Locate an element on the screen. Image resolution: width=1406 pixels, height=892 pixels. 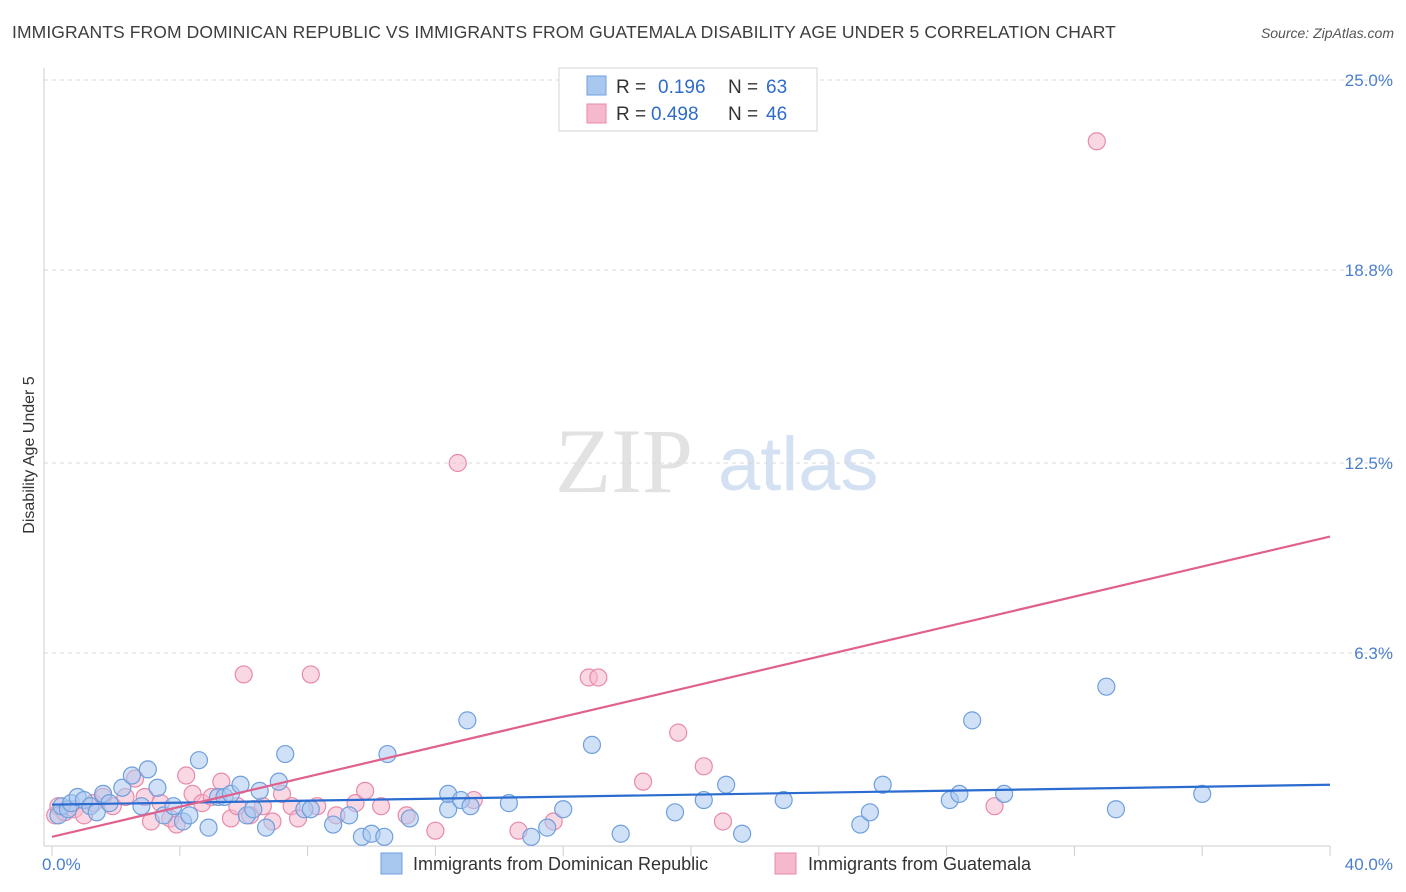
legend-r-value-dominican: 0.196 is located at coordinates (682, 87).